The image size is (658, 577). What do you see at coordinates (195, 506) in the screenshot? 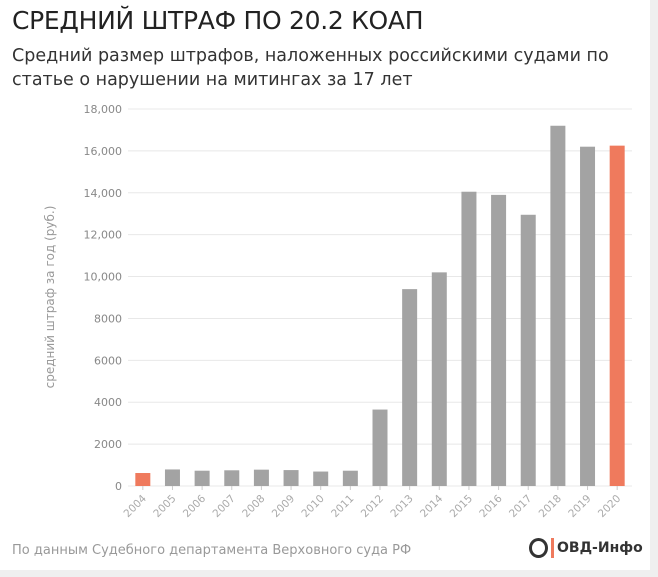
I see `x-tick-label: 2006` at bounding box center [195, 506].